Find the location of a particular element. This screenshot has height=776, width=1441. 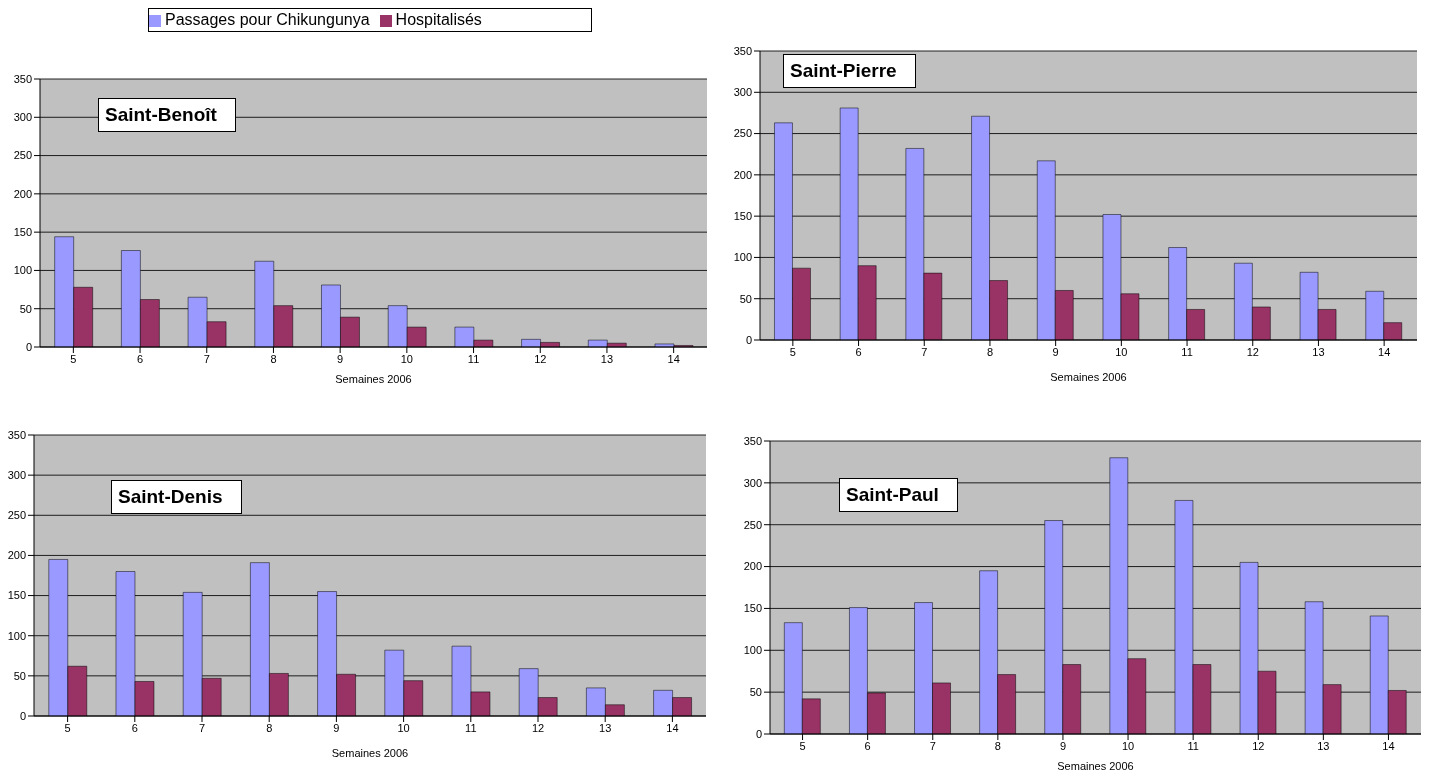

text: Saint-Benoît is located at coordinates (167, 115).